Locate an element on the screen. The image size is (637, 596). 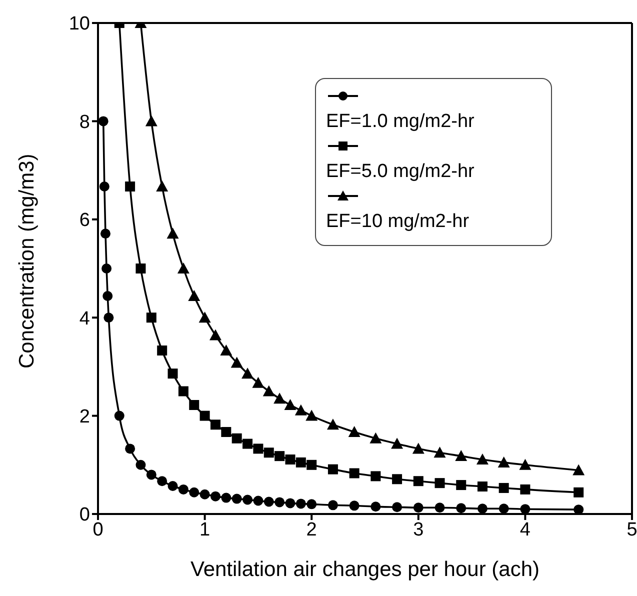
y-tick-label: 2 is located at coordinates (84, 417).